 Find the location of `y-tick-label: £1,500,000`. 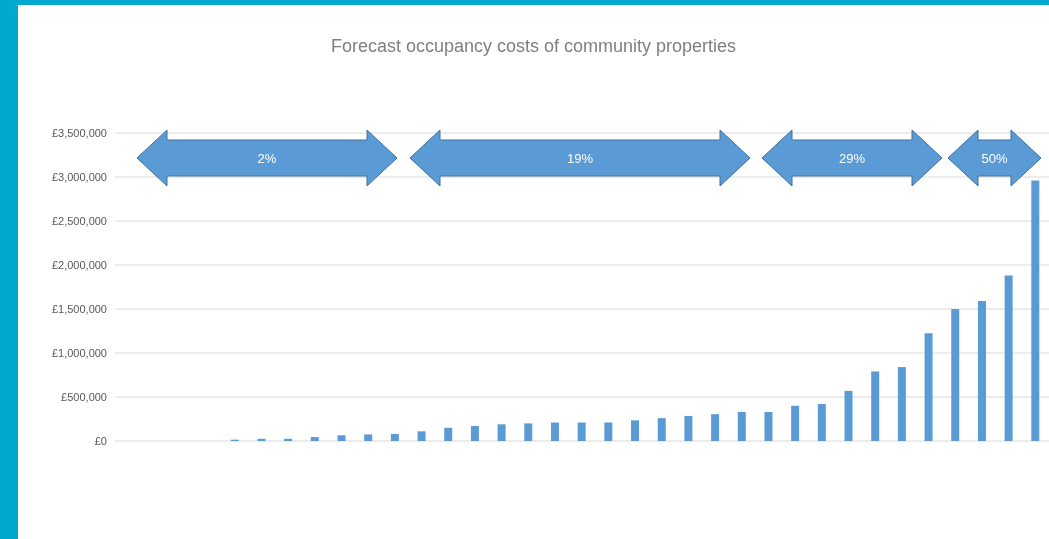

y-tick-label: £1,500,000 is located at coordinates (79, 308).